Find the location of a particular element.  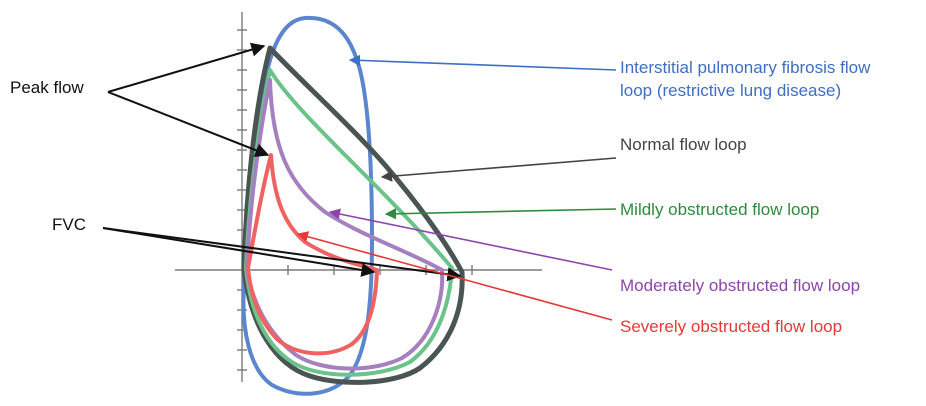

peak-flow-arrow-bottom is located at coordinates (188, 124).